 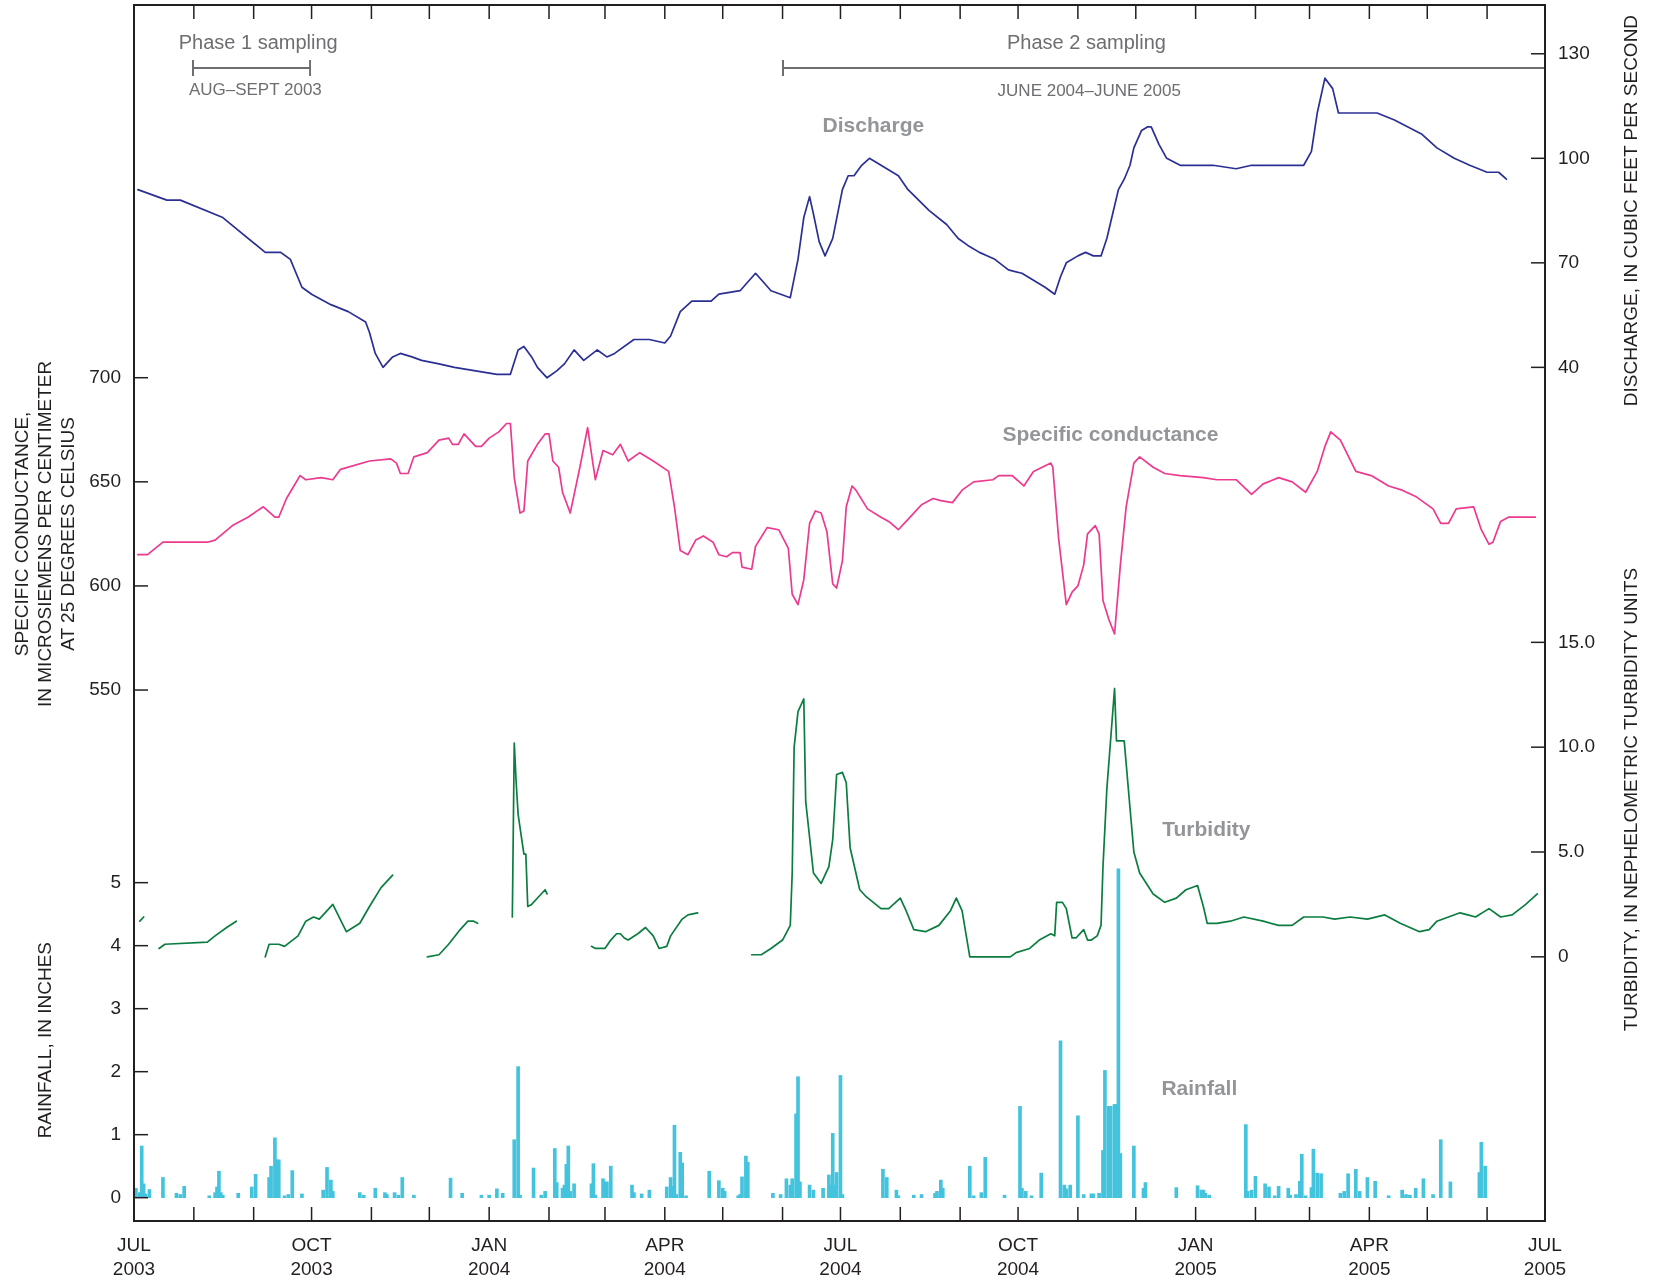 What do you see at coordinates (1569, 262) in the screenshot?
I see `y2-tick-label: 70` at bounding box center [1569, 262].